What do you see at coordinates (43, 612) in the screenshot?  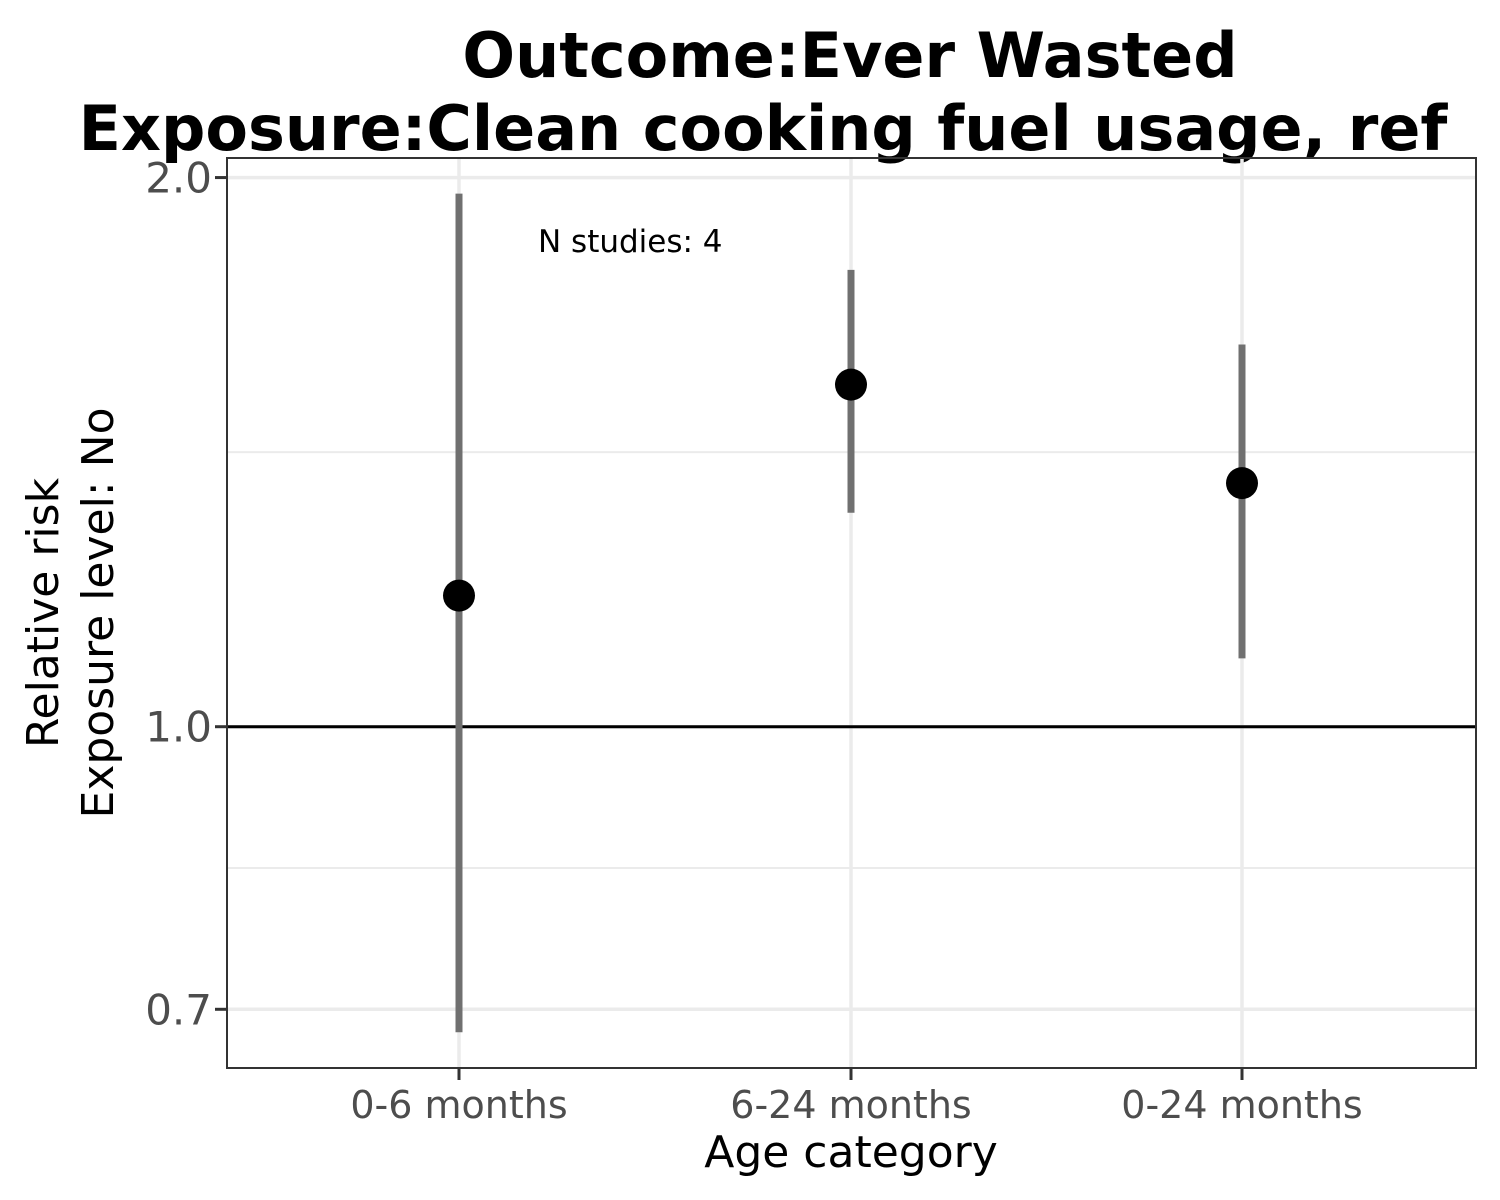 I see `y-axis-title-line-1: Relative risk` at bounding box center [43, 612].